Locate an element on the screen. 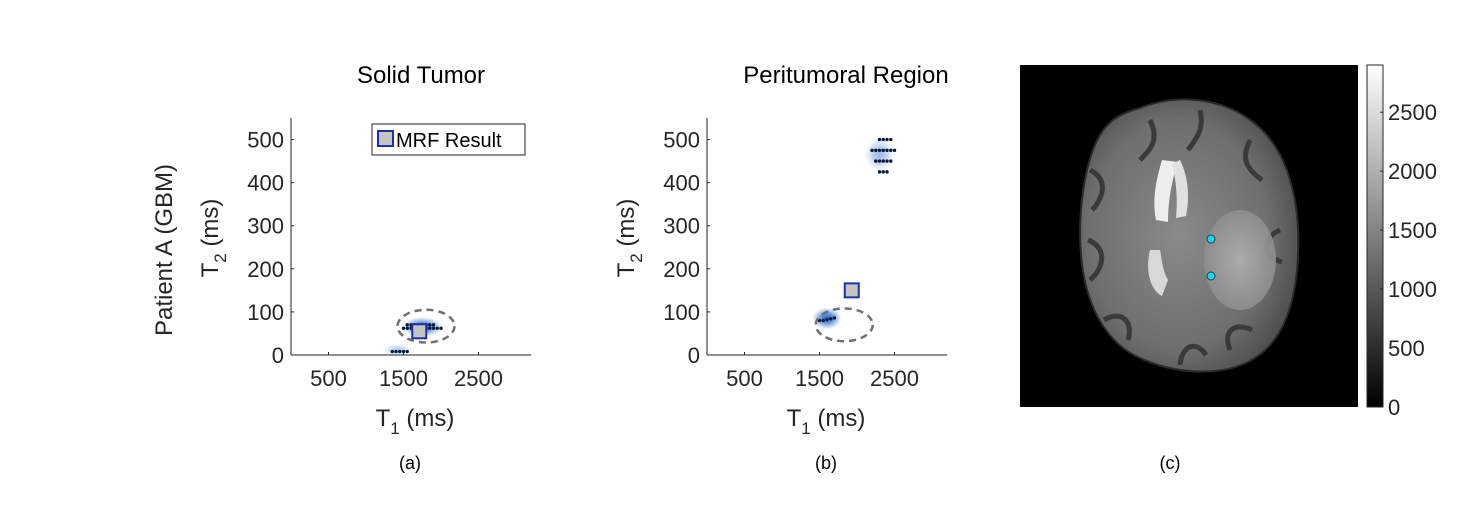 Image resolution: width=1484 pixels, height=509 pixels. y-tick-label: 200 is located at coordinates (681, 269).